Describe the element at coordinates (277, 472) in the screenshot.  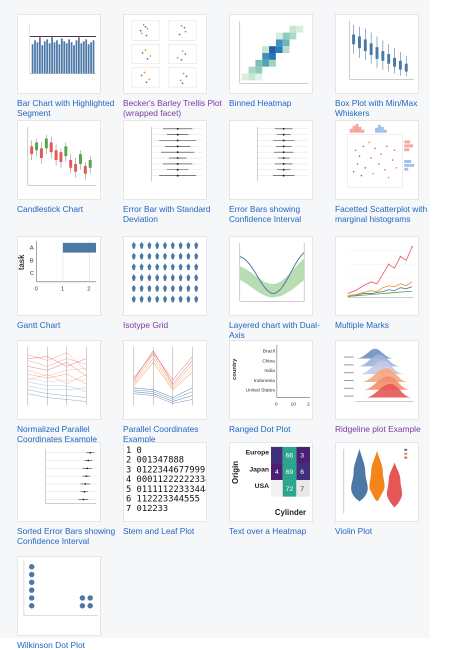
I see `heatmap-cell-1-0: 4` at that location.